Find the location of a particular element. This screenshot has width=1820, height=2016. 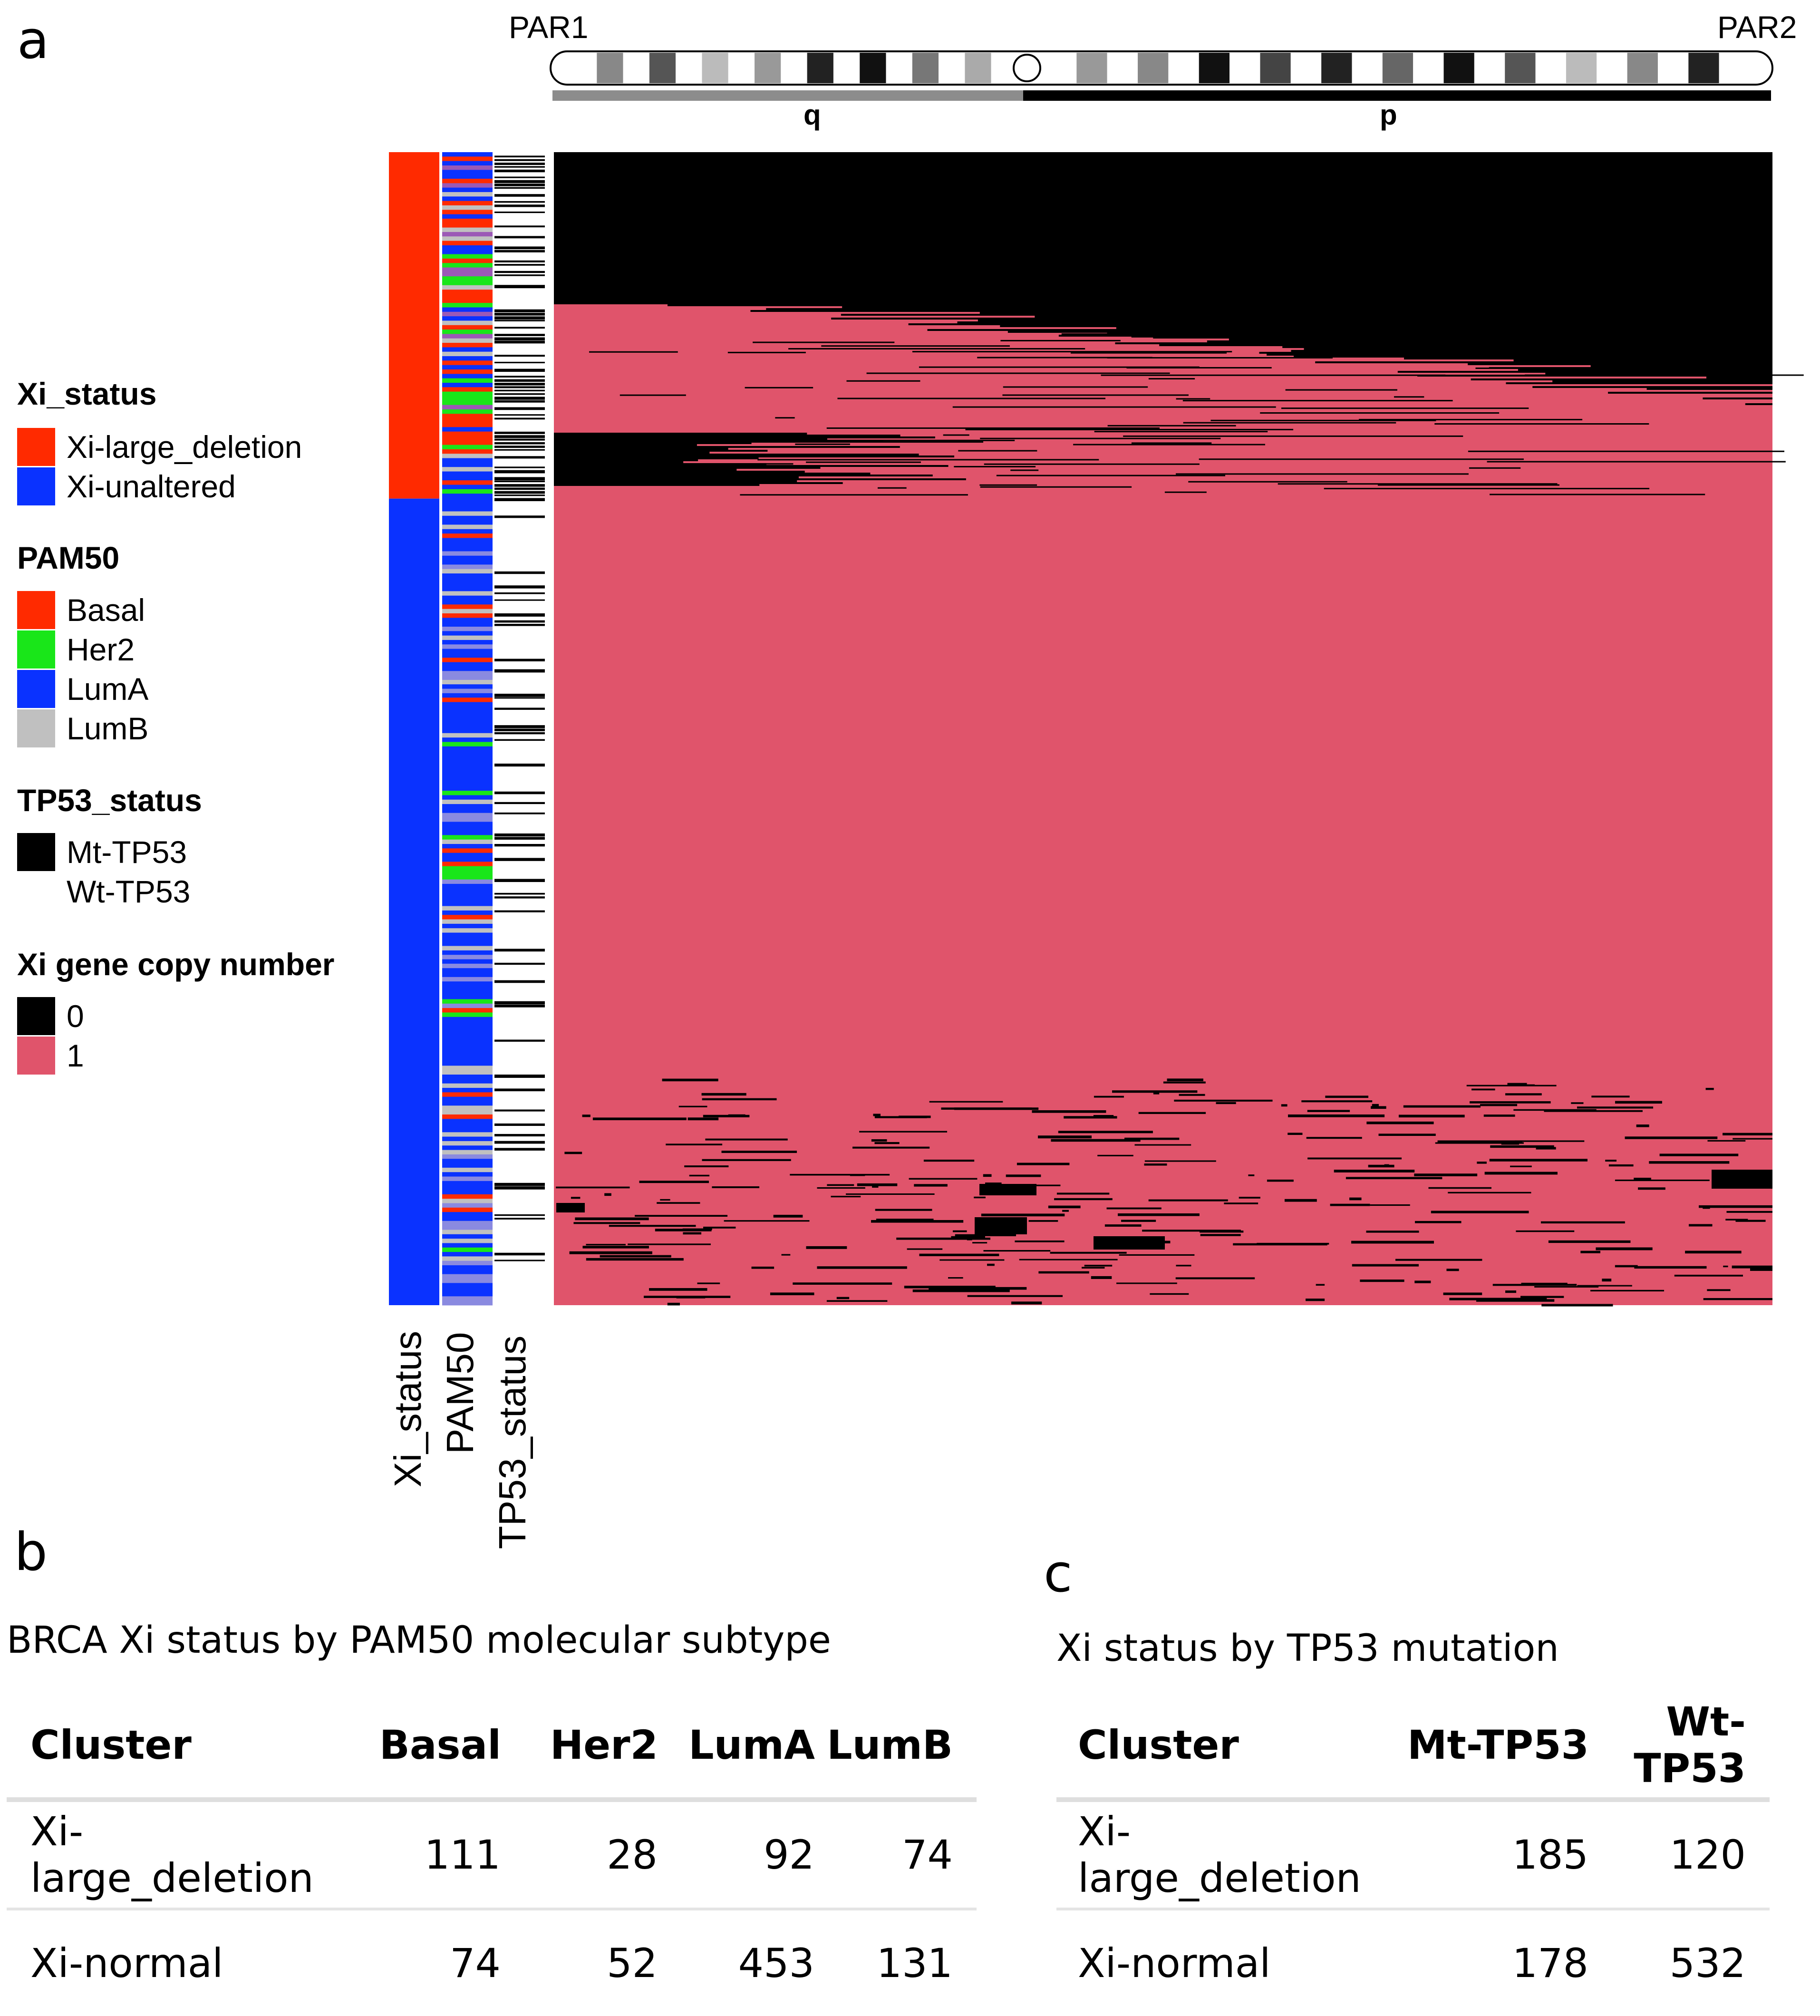

legend-label-wt-tp53: Wt-TP53 is located at coordinates (129, 891).